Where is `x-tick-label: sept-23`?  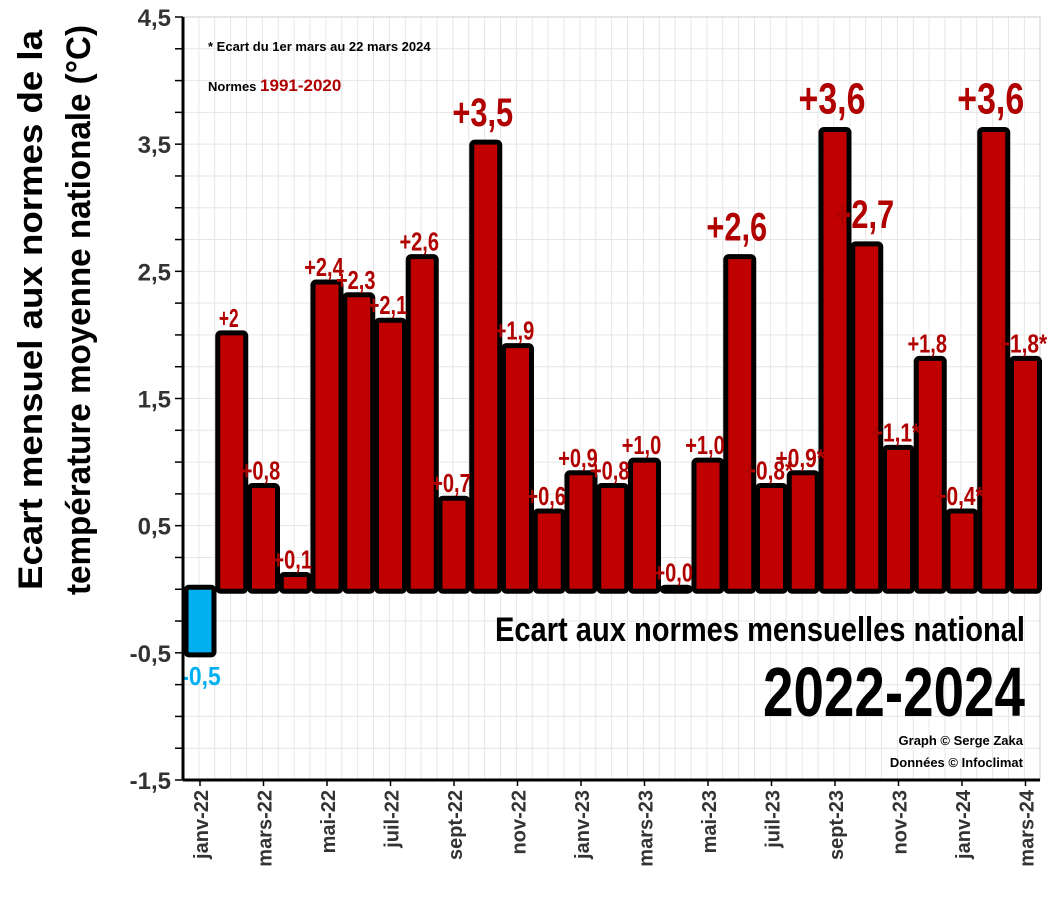
x-tick-label: sept-23 is located at coordinates (837, 825).